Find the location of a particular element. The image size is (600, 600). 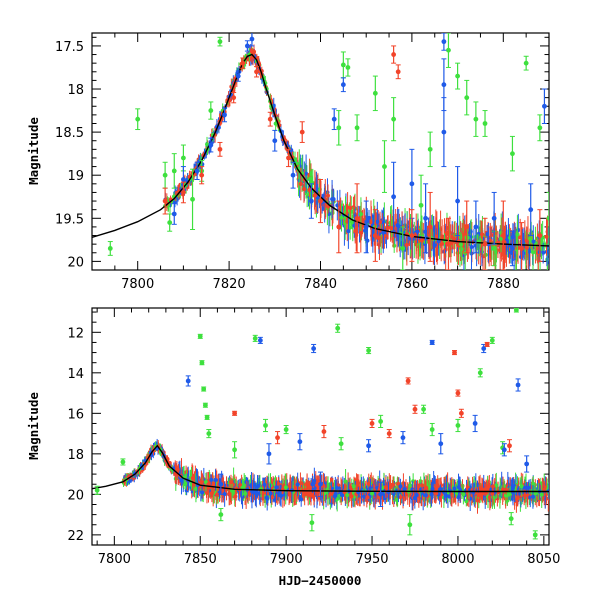

bottom-y-tick-label: 12 is located at coordinates (75, 333).